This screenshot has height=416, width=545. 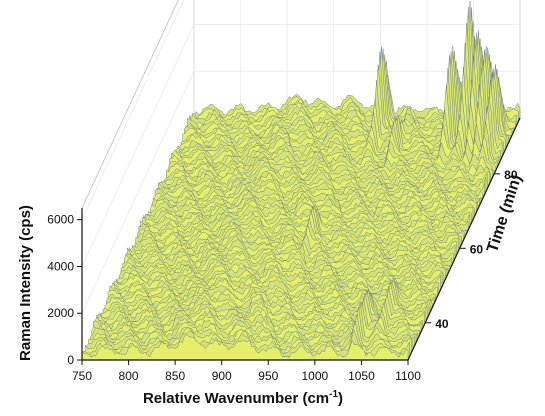 What do you see at coordinates (361, 376) in the screenshot?
I see `x-tick-label: 1050` at bounding box center [361, 376].